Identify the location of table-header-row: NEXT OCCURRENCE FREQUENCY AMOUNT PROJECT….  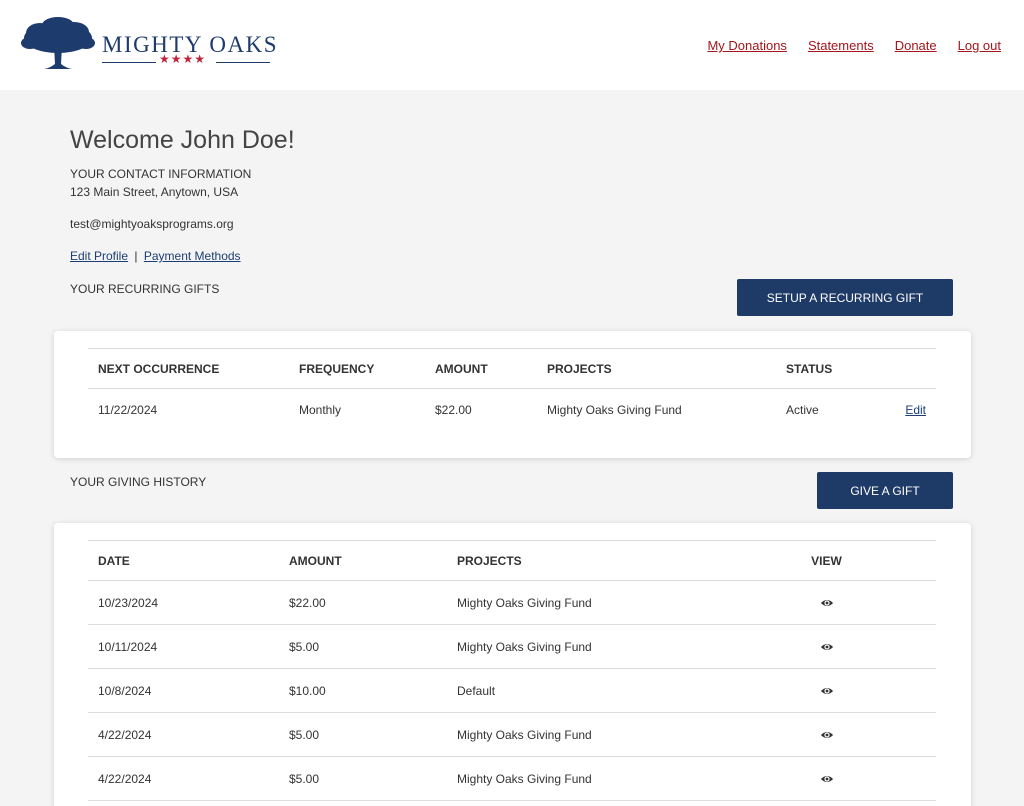
(512, 368).